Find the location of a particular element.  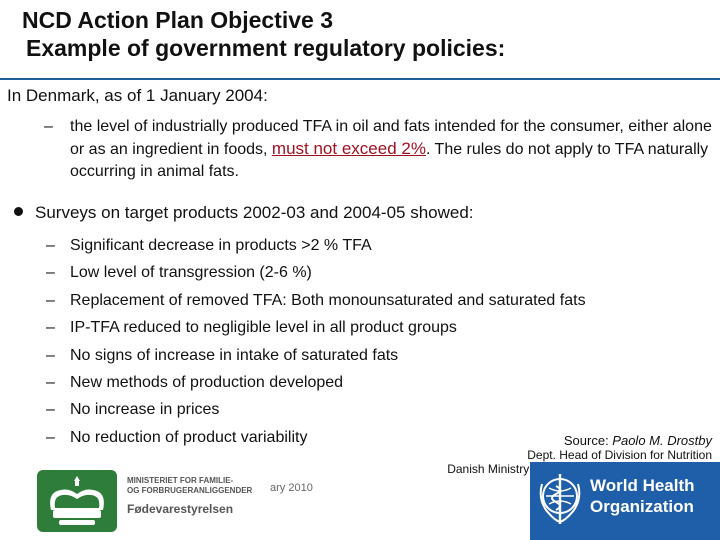

list-item: – New methods of production developed is located at coordinates (316, 382).